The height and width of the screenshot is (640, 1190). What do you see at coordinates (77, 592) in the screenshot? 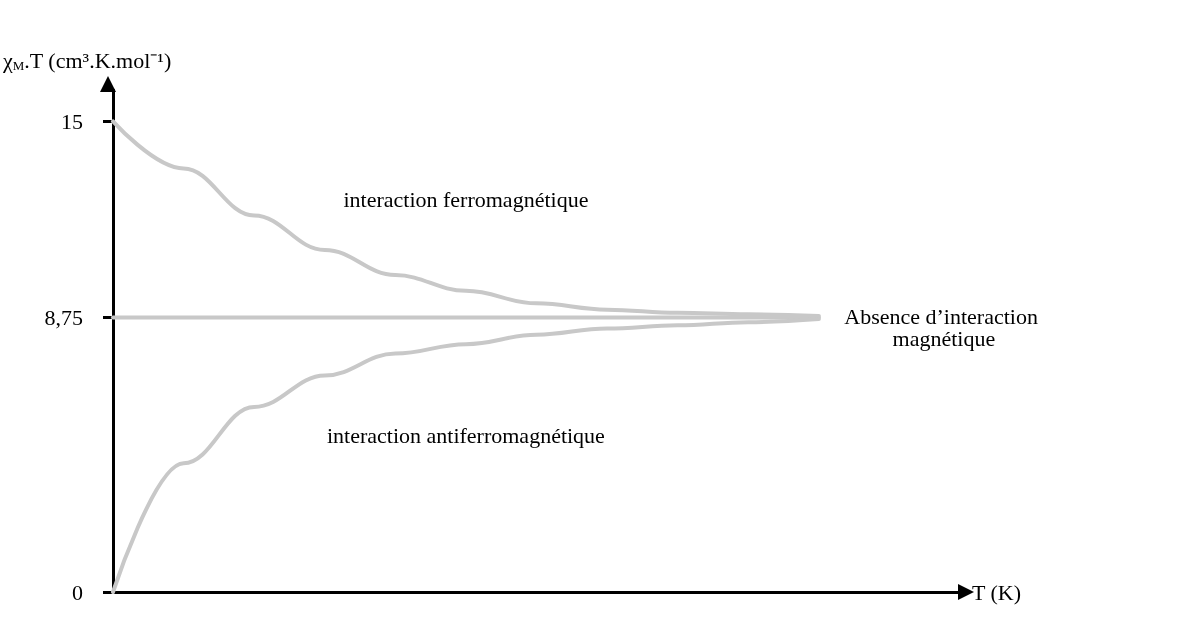
I see `y-tick-label: 0` at bounding box center [77, 592].